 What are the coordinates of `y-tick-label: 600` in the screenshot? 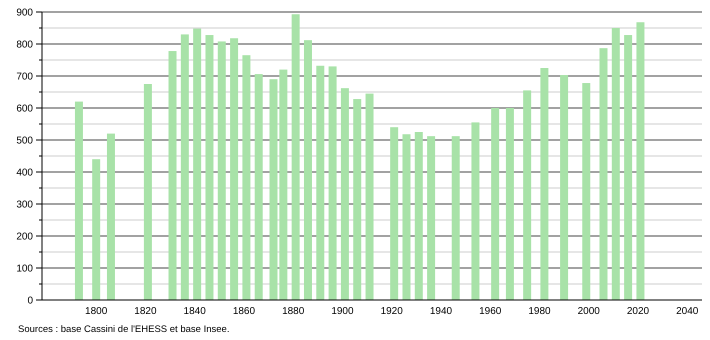 It's located at (25, 109).